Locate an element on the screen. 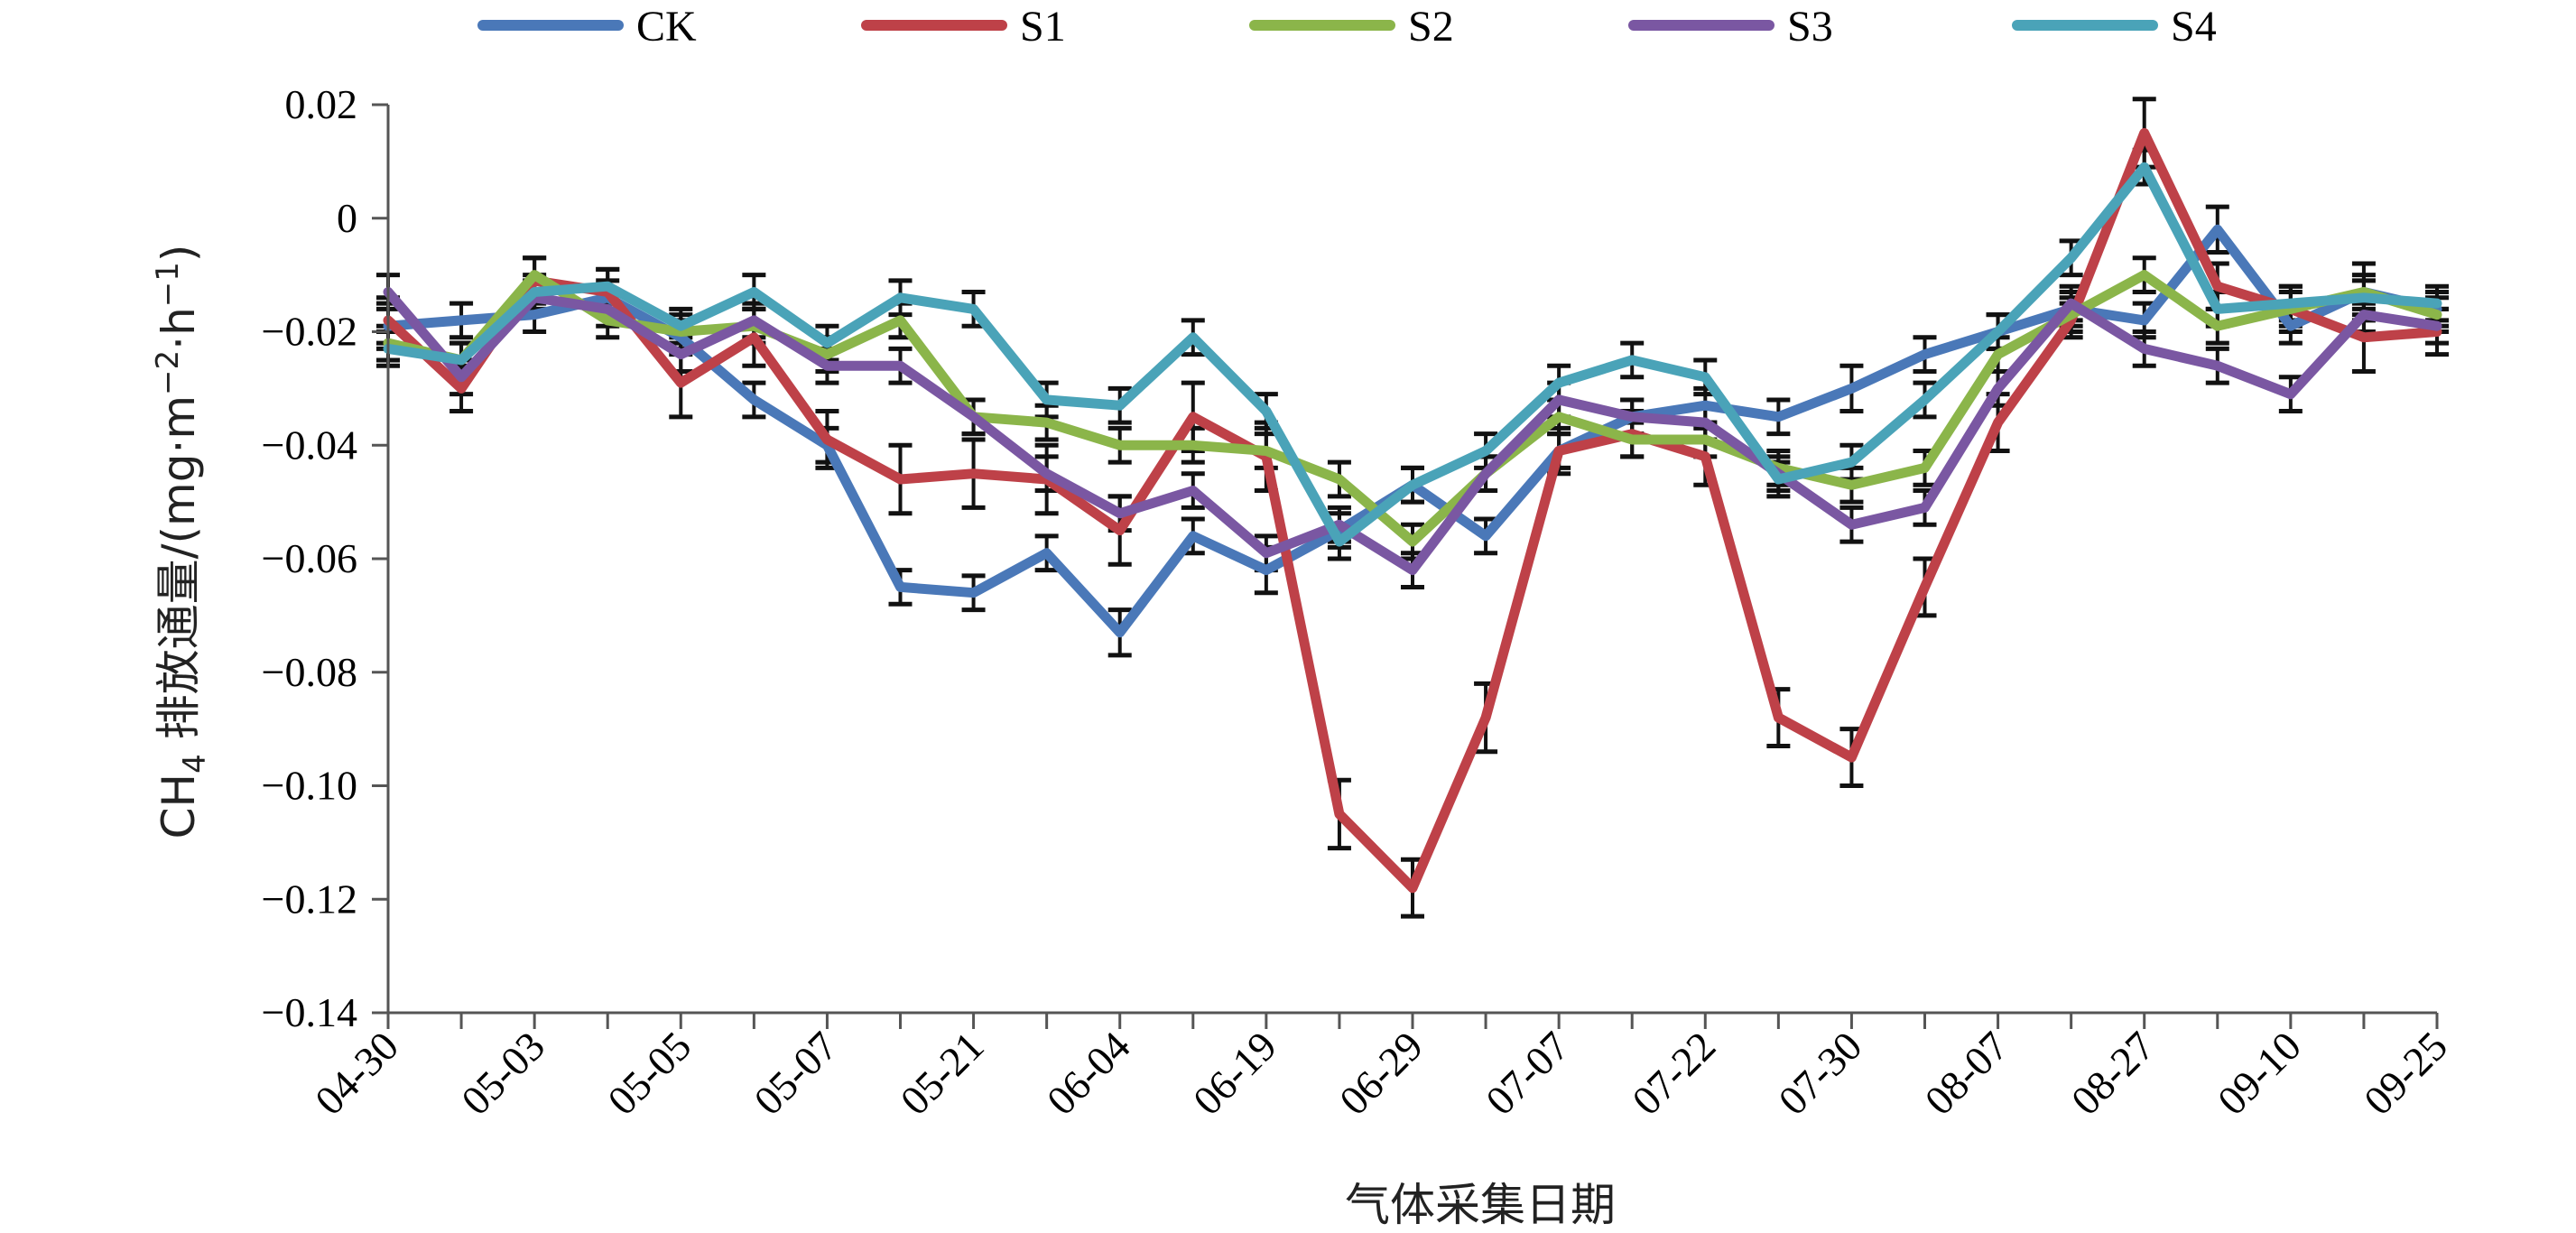 The height and width of the screenshot is (1233, 2576). x-tick-label: 06-04 is located at coordinates (1088, 1073).